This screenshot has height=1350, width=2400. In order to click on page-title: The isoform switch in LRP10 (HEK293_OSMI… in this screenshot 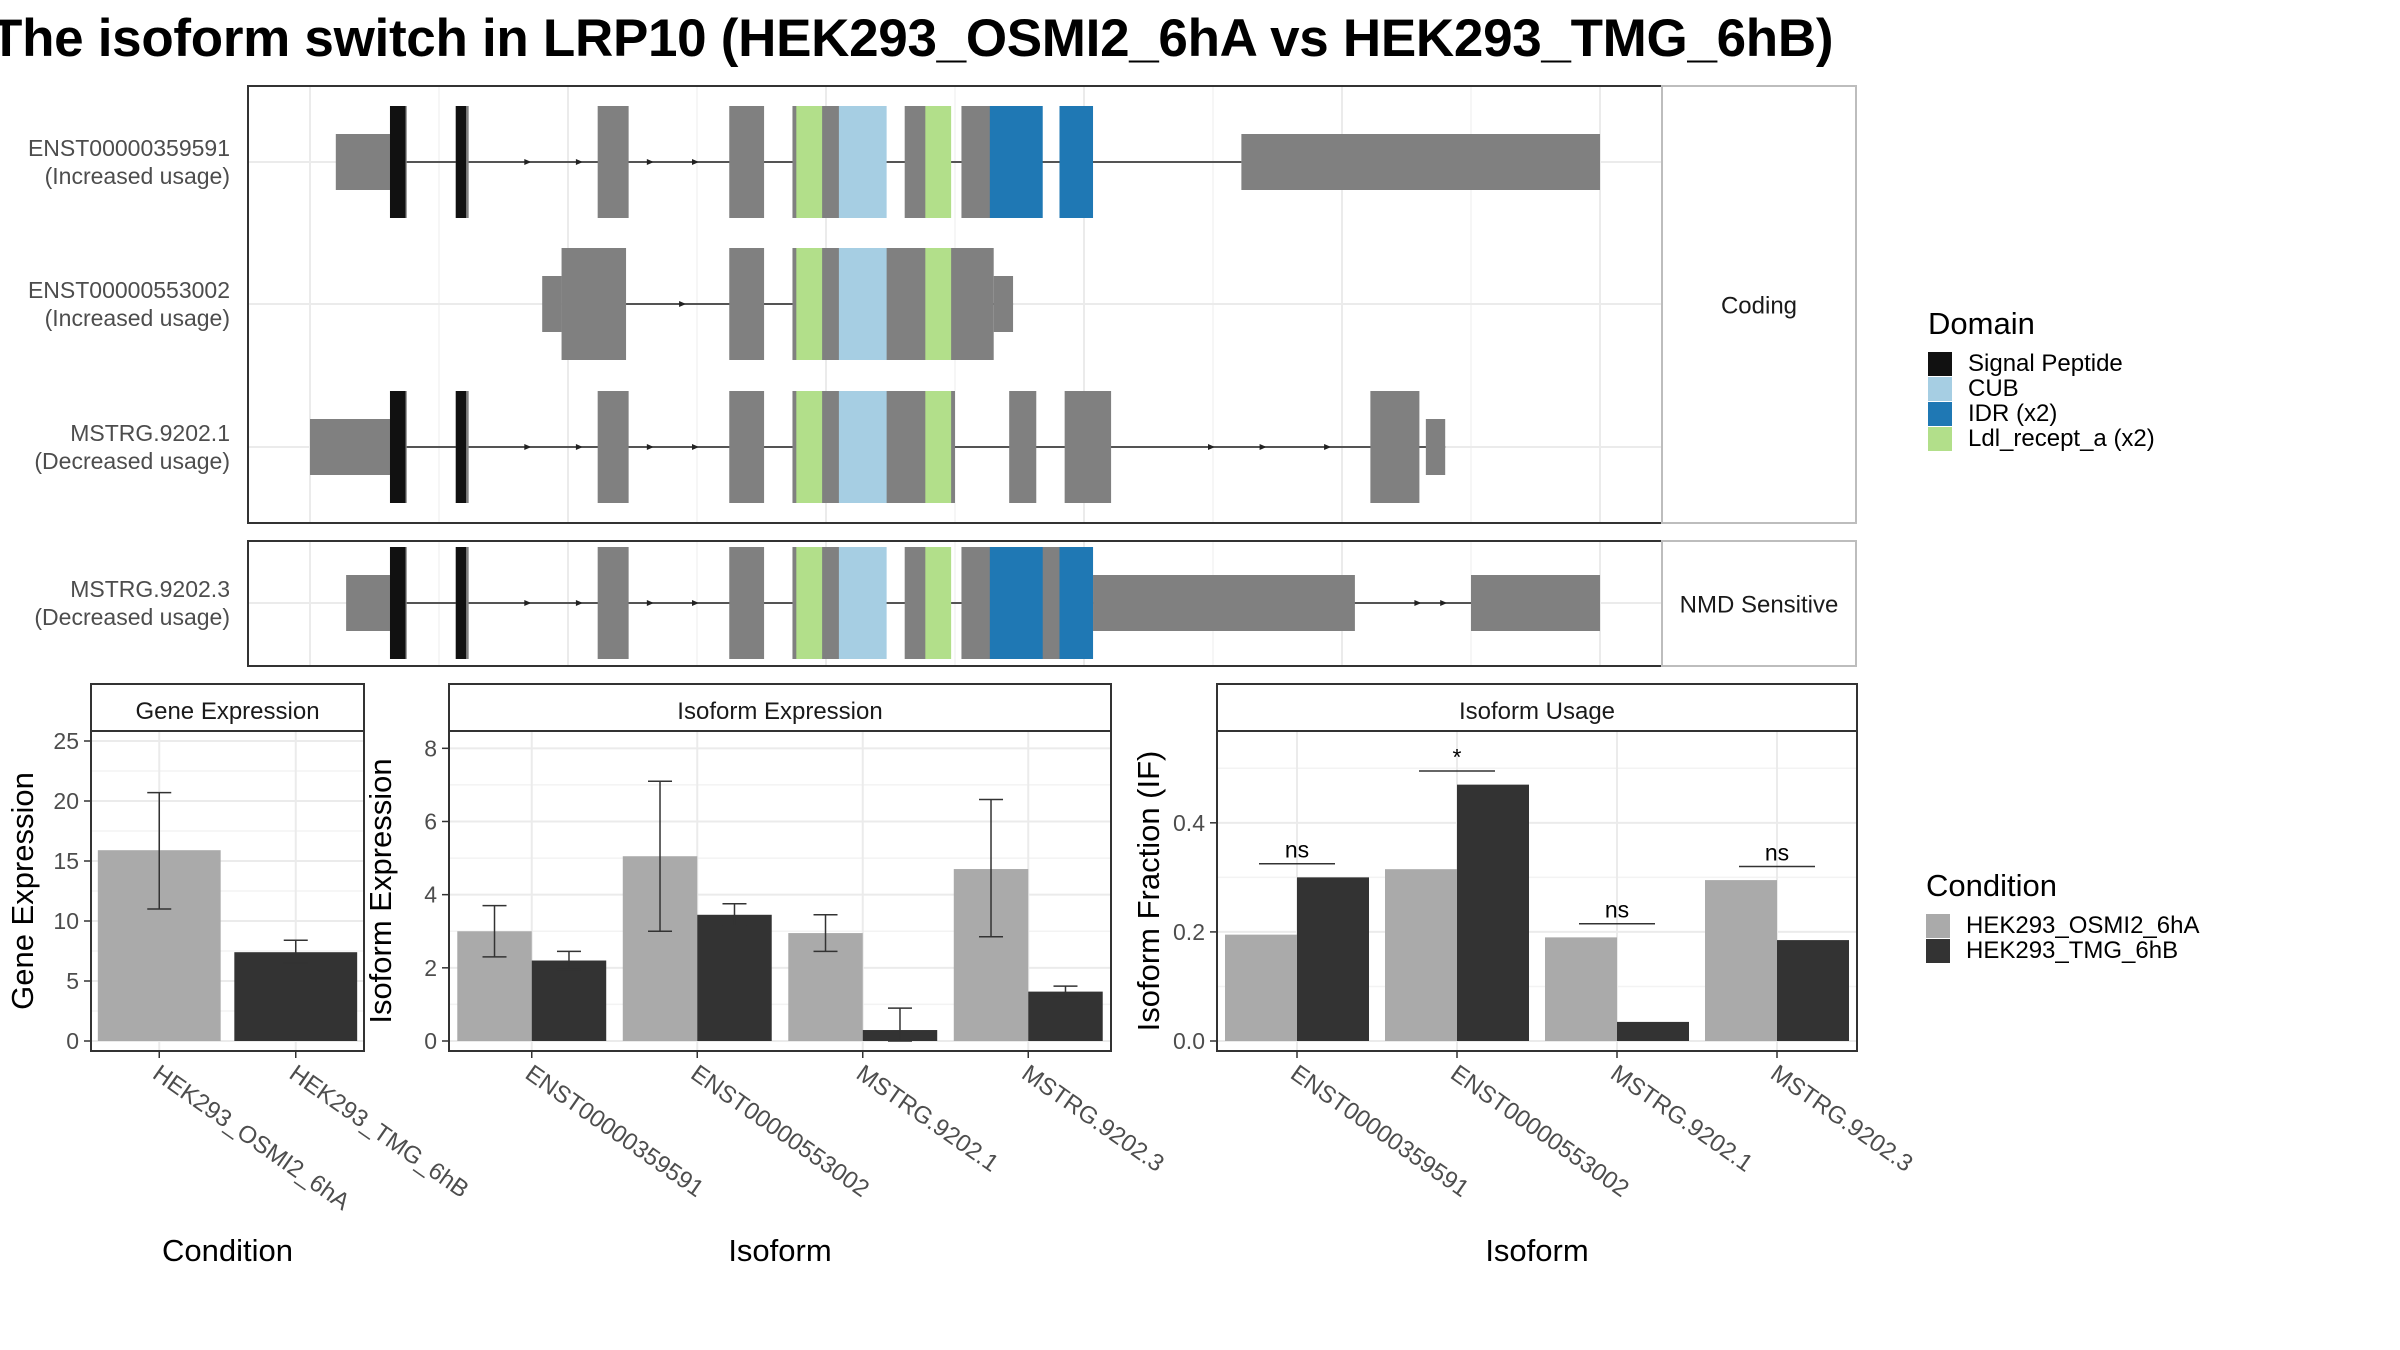, I will do `click(917, 38)`.